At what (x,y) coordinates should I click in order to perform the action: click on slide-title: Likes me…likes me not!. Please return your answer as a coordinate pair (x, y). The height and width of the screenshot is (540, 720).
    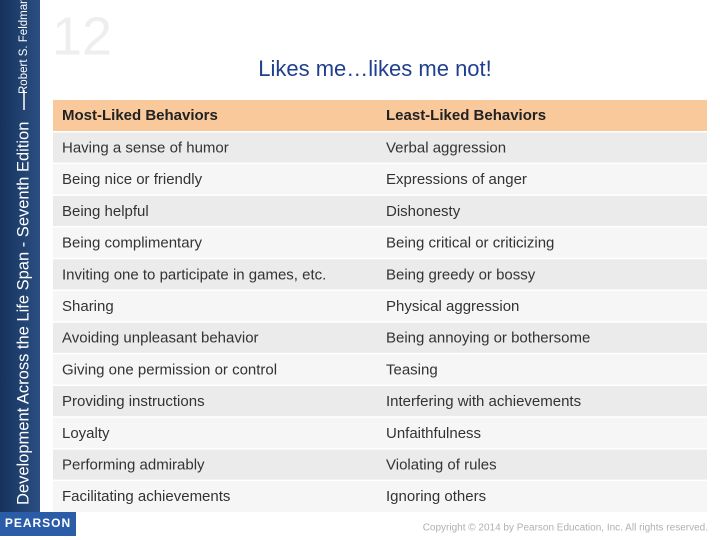
    Looking at the image, I should click on (375, 68).